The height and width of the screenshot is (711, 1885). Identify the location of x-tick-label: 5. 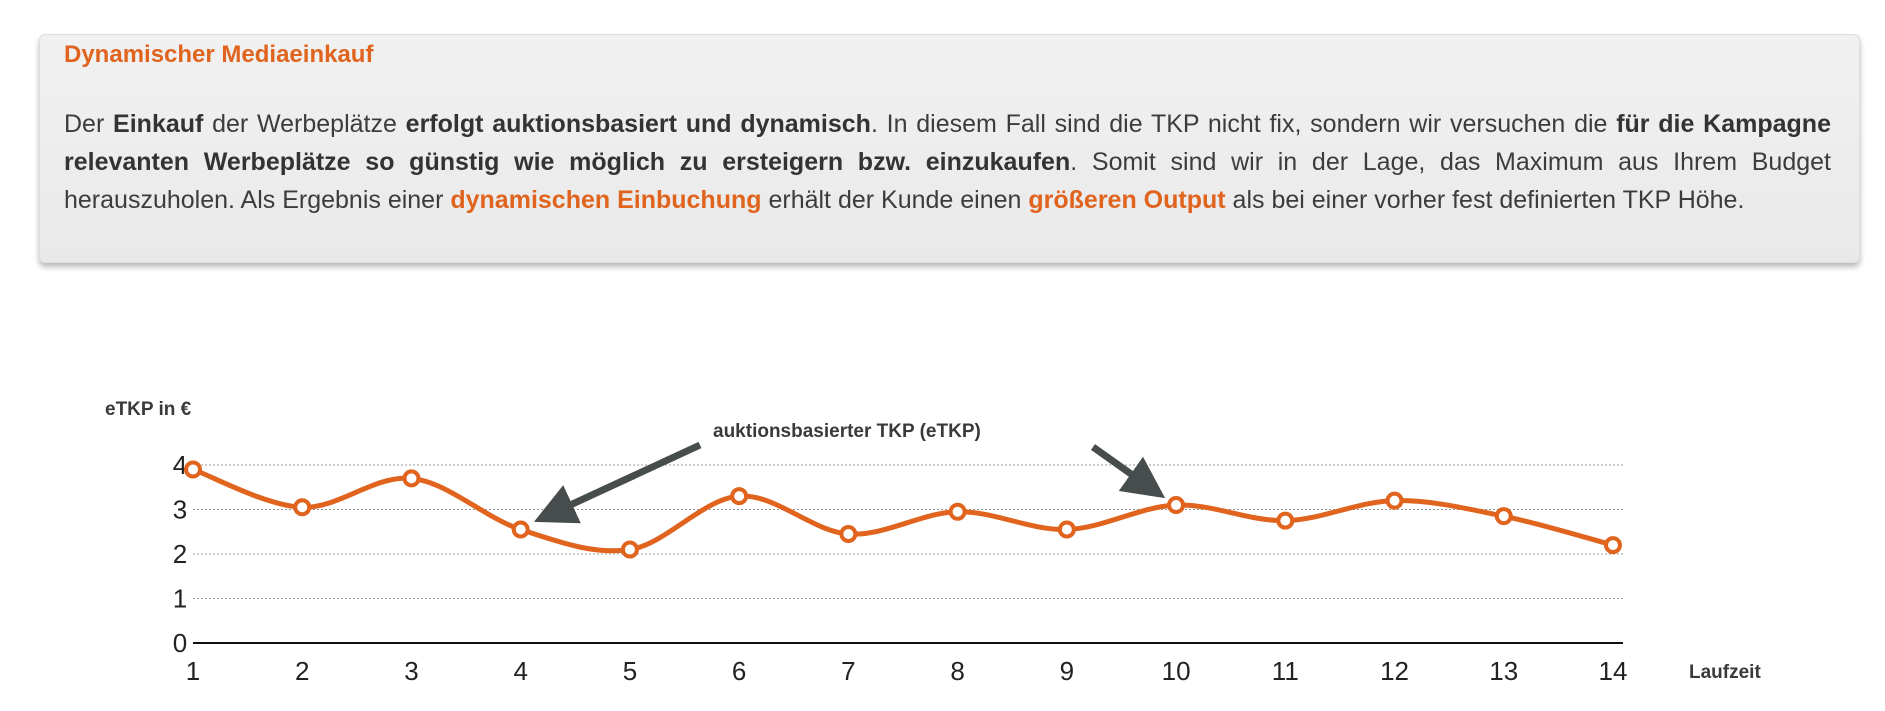
(630, 671).